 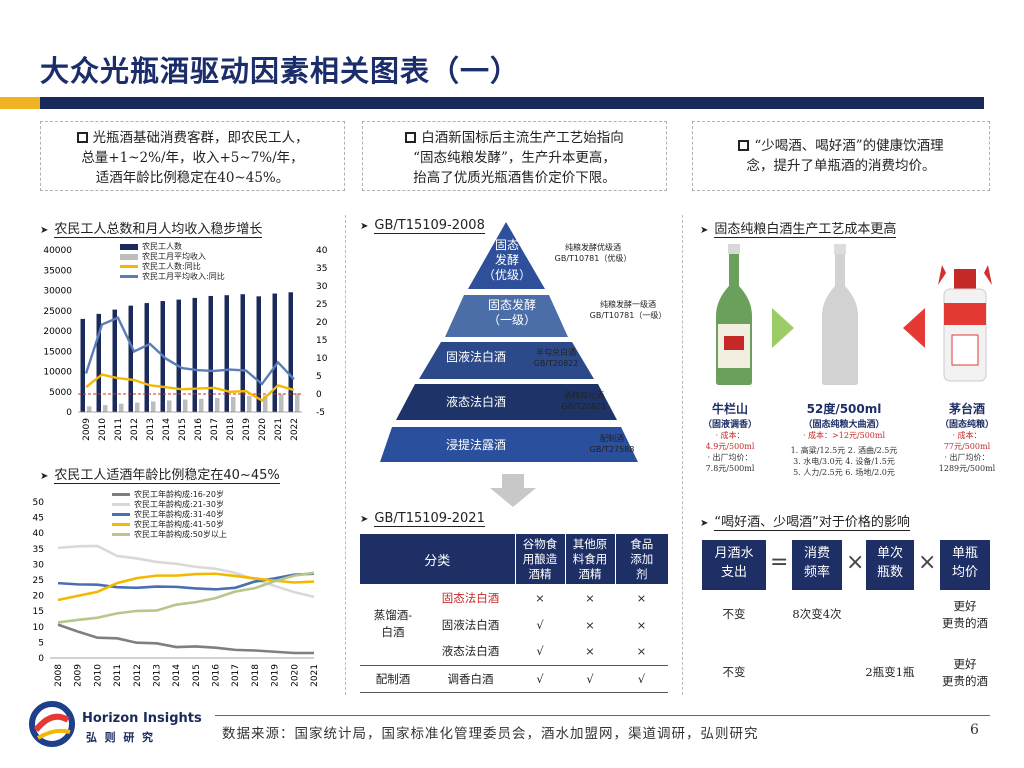 What do you see at coordinates (57, 312) in the screenshot?
I see `y-tick-label: 25000` at bounding box center [57, 312].